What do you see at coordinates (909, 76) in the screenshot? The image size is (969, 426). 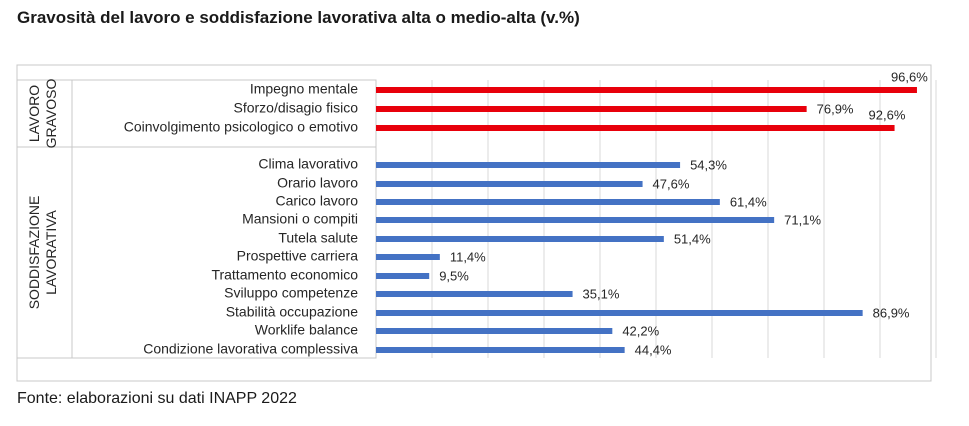 I see `value-label: 96,6%` at bounding box center [909, 76].